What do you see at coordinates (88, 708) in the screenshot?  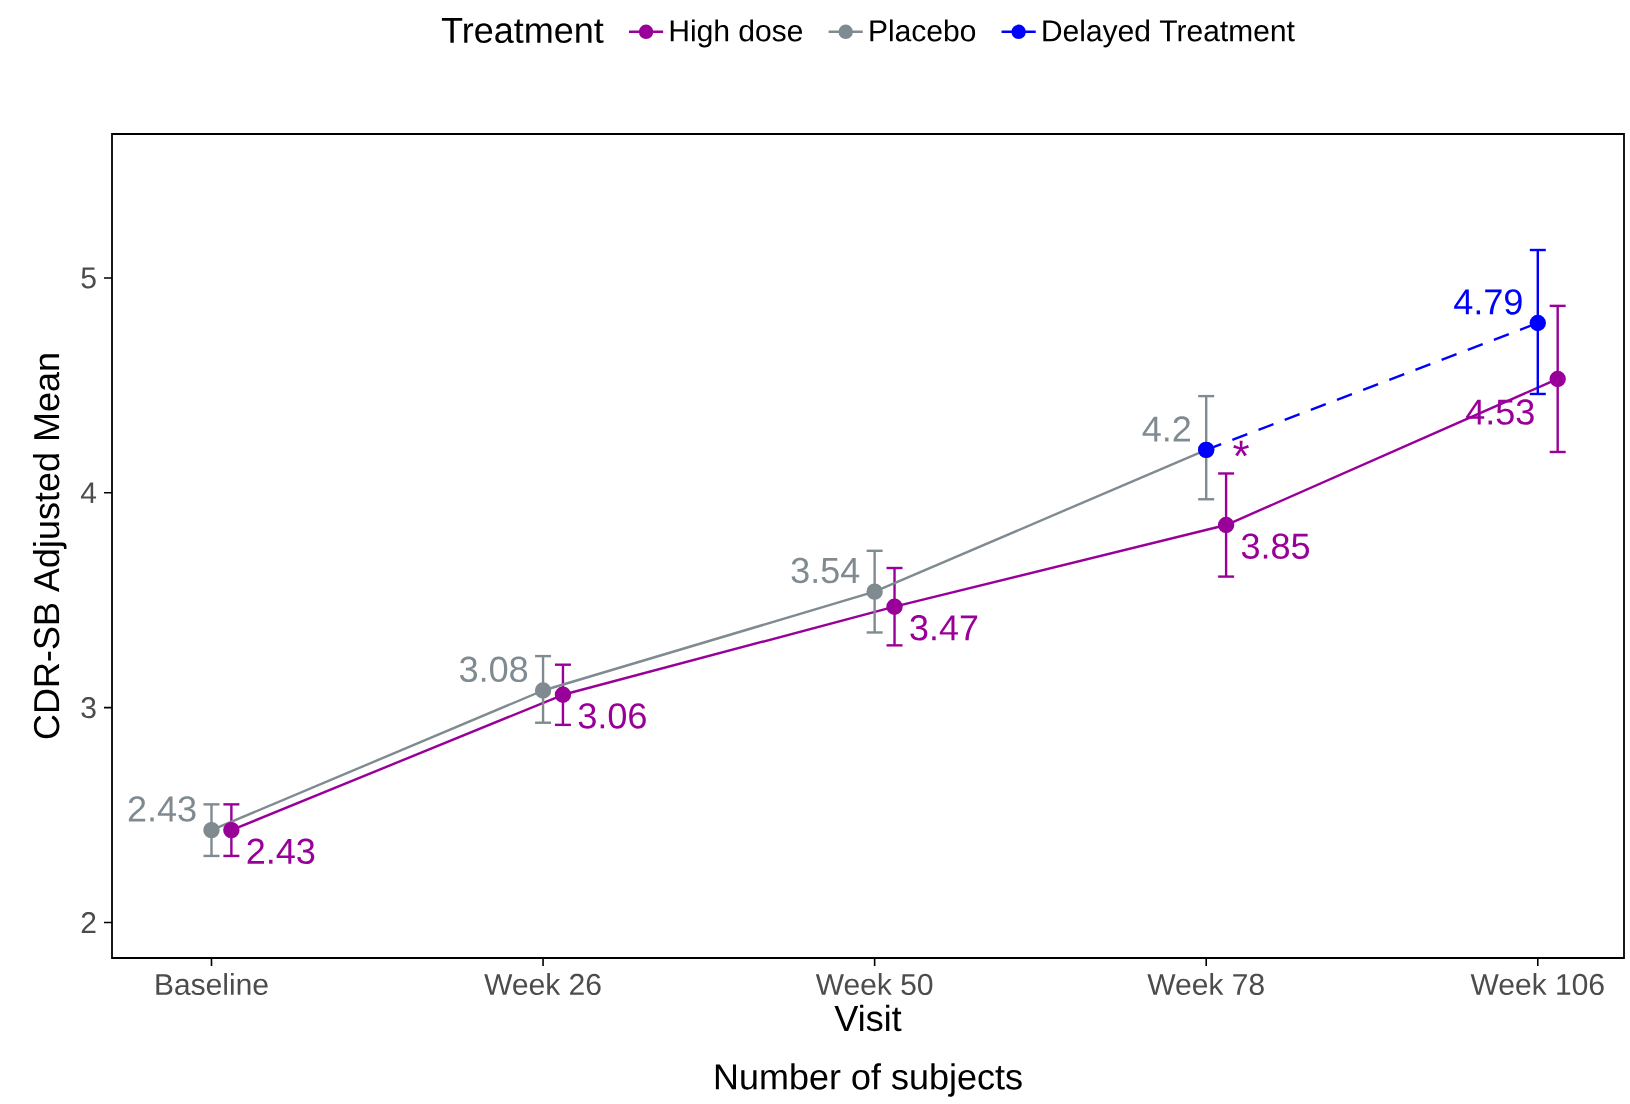 I see `y-tick-label: 3` at bounding box center [88, 708].